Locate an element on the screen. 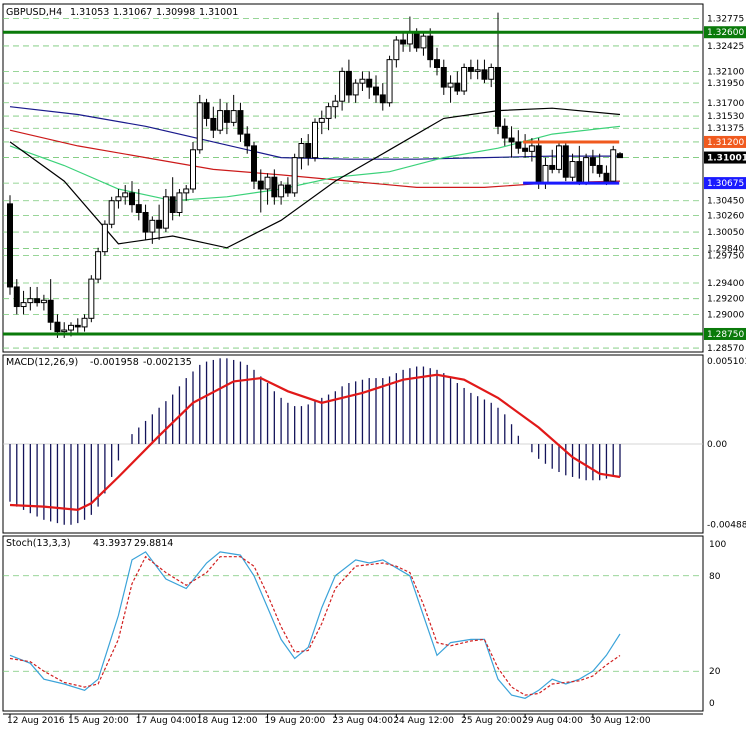  price-tick-label: 1.30450 is located at coordinates (725, 202).